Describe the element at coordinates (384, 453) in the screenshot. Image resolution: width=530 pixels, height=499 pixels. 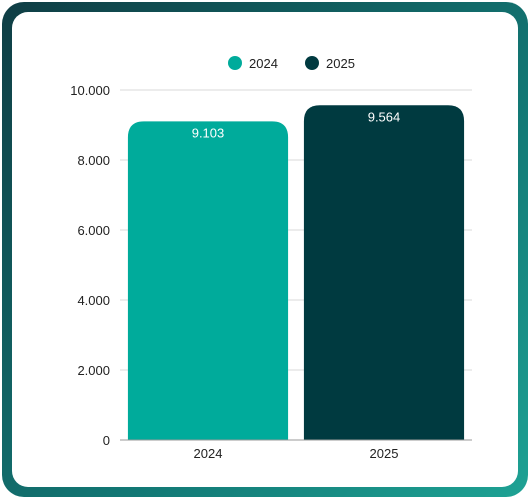
I see `x-tick-label: 2025` at that location.